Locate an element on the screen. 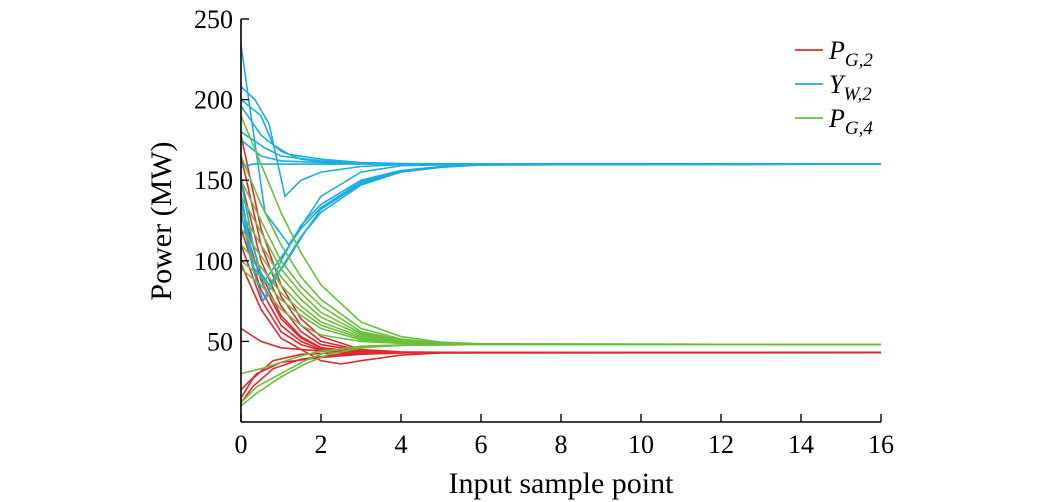 This screenshot has height=502, width=1040. legend-entry: PG,4 is located at coordinates (850, 121).